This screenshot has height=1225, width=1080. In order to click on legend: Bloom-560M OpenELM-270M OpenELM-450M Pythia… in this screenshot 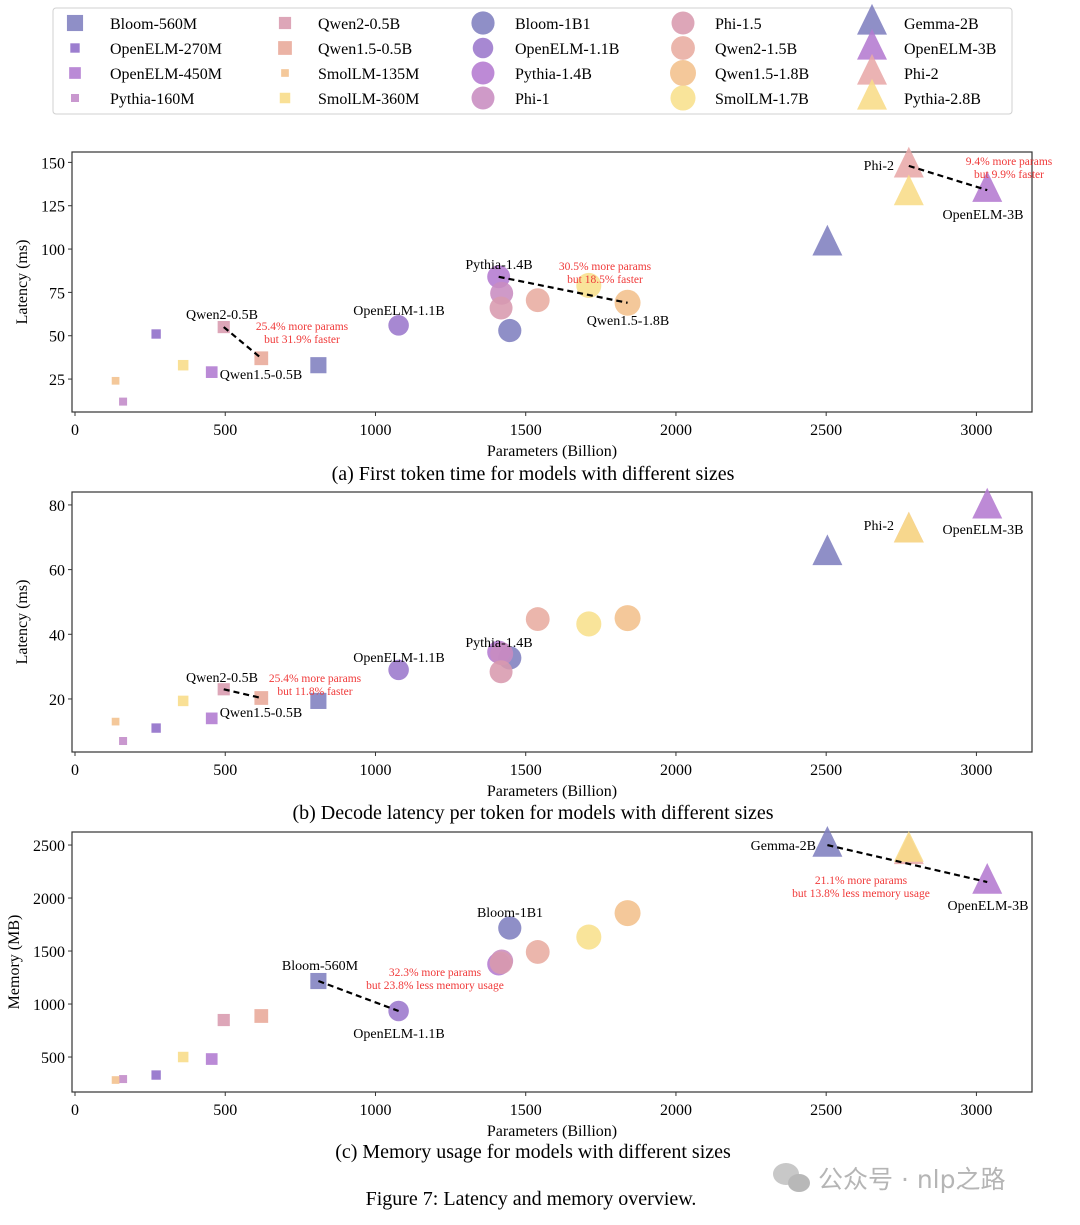, I will do `click(532, 59)`.